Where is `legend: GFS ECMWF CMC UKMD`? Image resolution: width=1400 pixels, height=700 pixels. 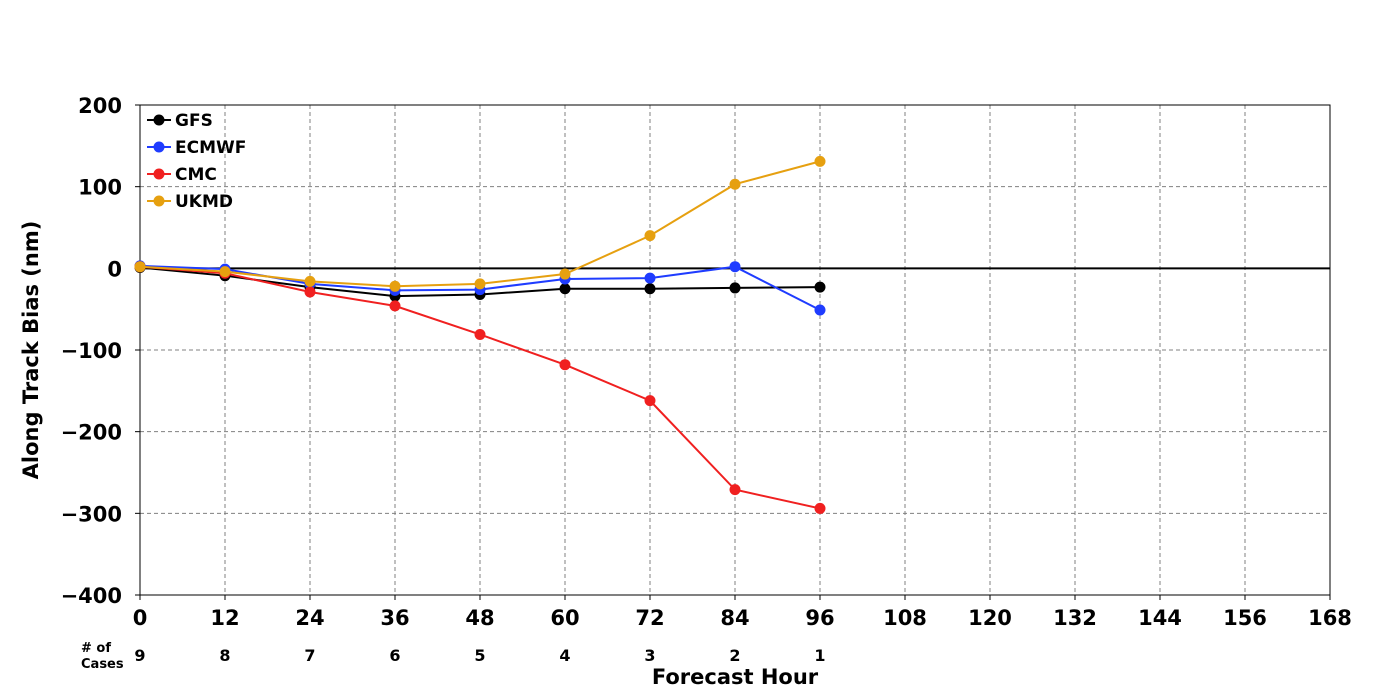 legend: GFS ECMWF CMC UKMD is located at coordinates (196, 161).